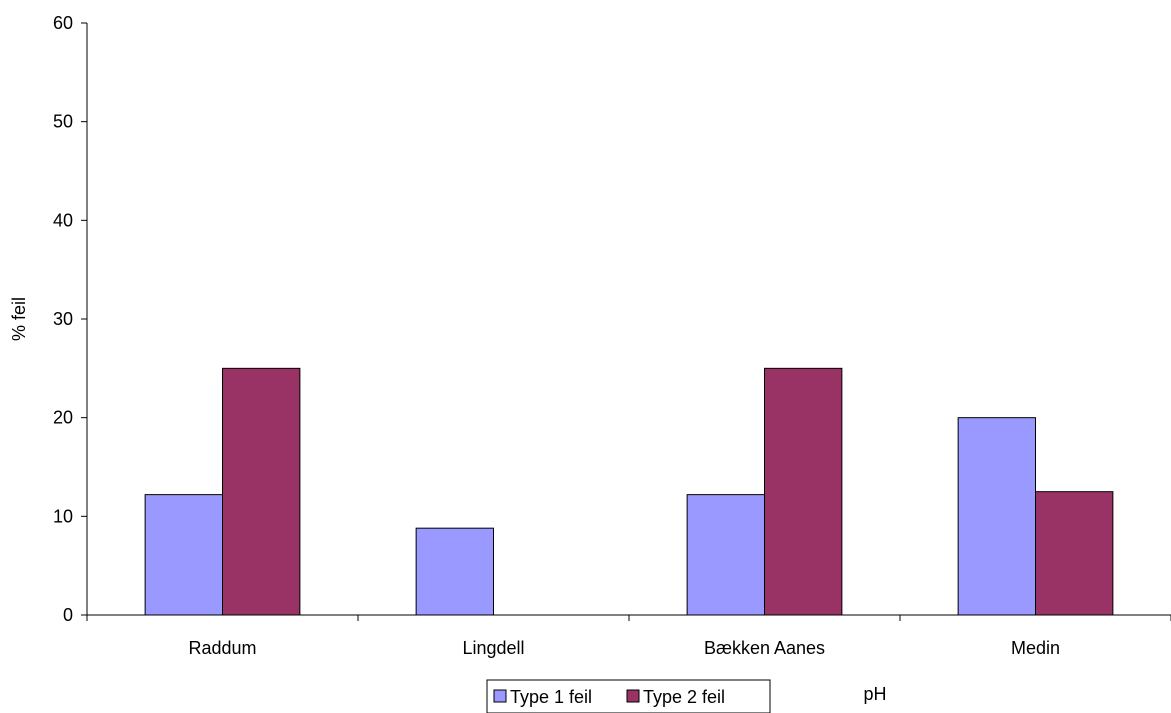 The width and height of the screenshot is (1171, 713). I want to click on y-tick-label: 20, so click(63, 418).